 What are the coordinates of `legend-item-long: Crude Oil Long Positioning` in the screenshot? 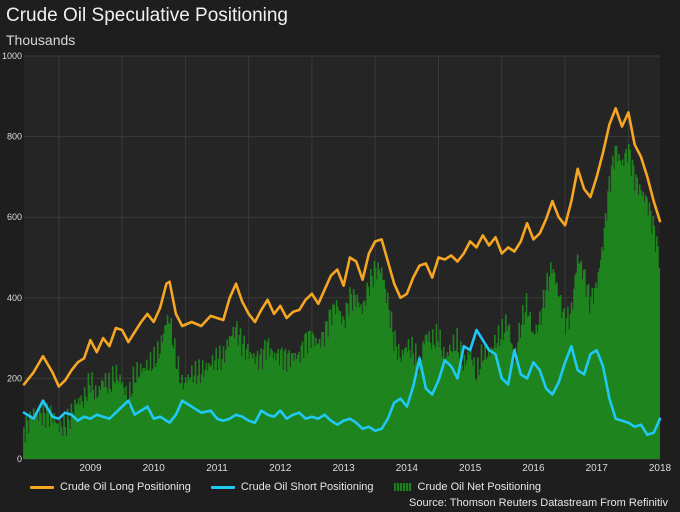 It's located at (110, 487).